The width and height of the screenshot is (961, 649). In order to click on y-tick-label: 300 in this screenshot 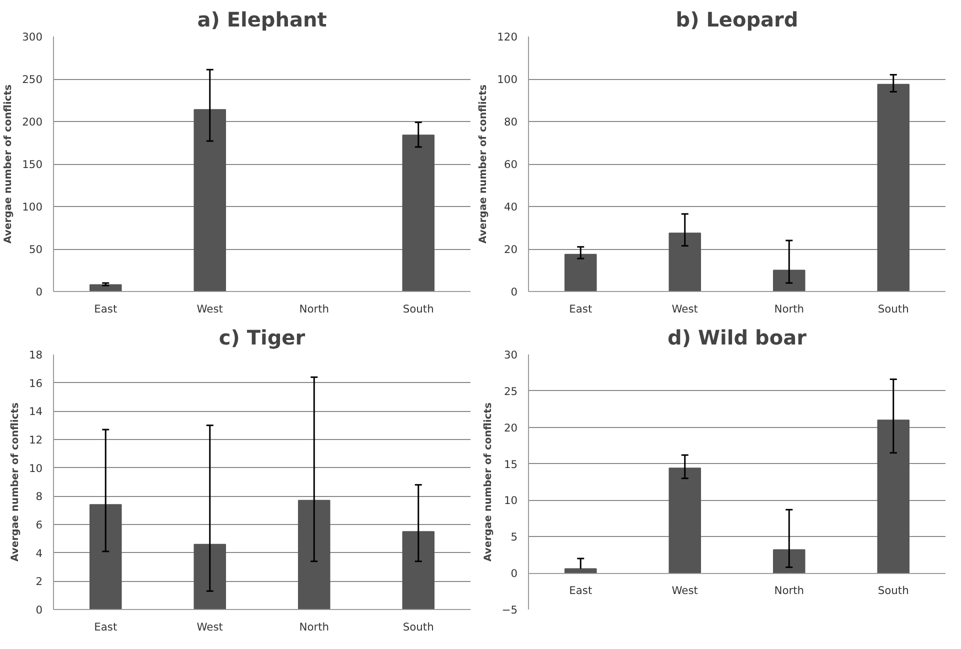, I will do `click(32, 37)`.